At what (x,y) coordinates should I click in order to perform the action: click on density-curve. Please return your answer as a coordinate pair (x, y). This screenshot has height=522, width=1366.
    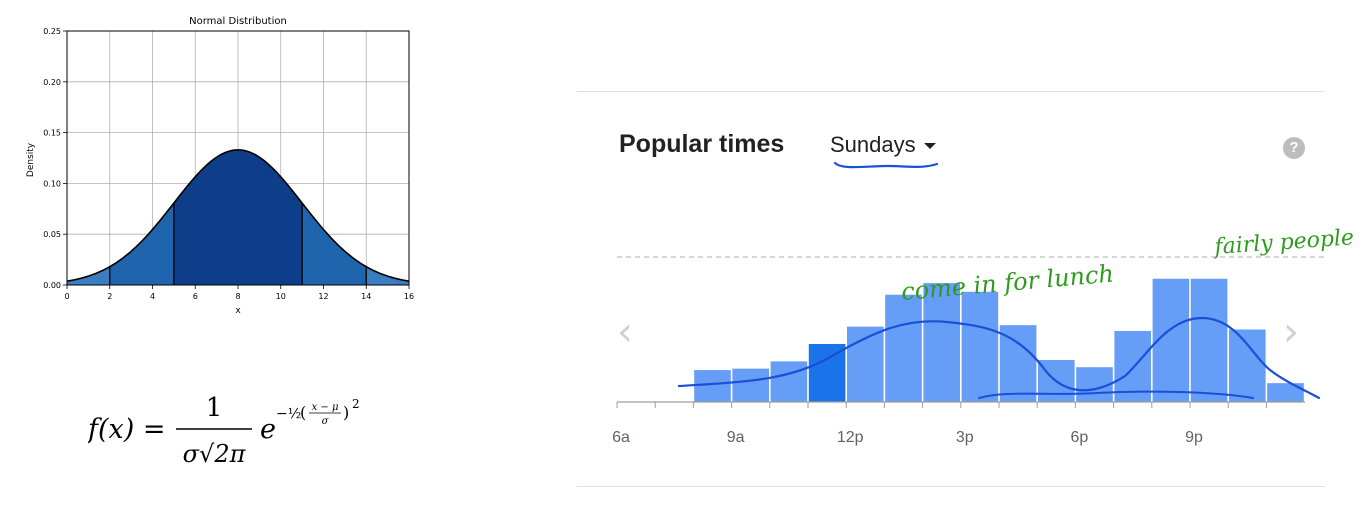
    Looking at the image, I should click on (238, 215).